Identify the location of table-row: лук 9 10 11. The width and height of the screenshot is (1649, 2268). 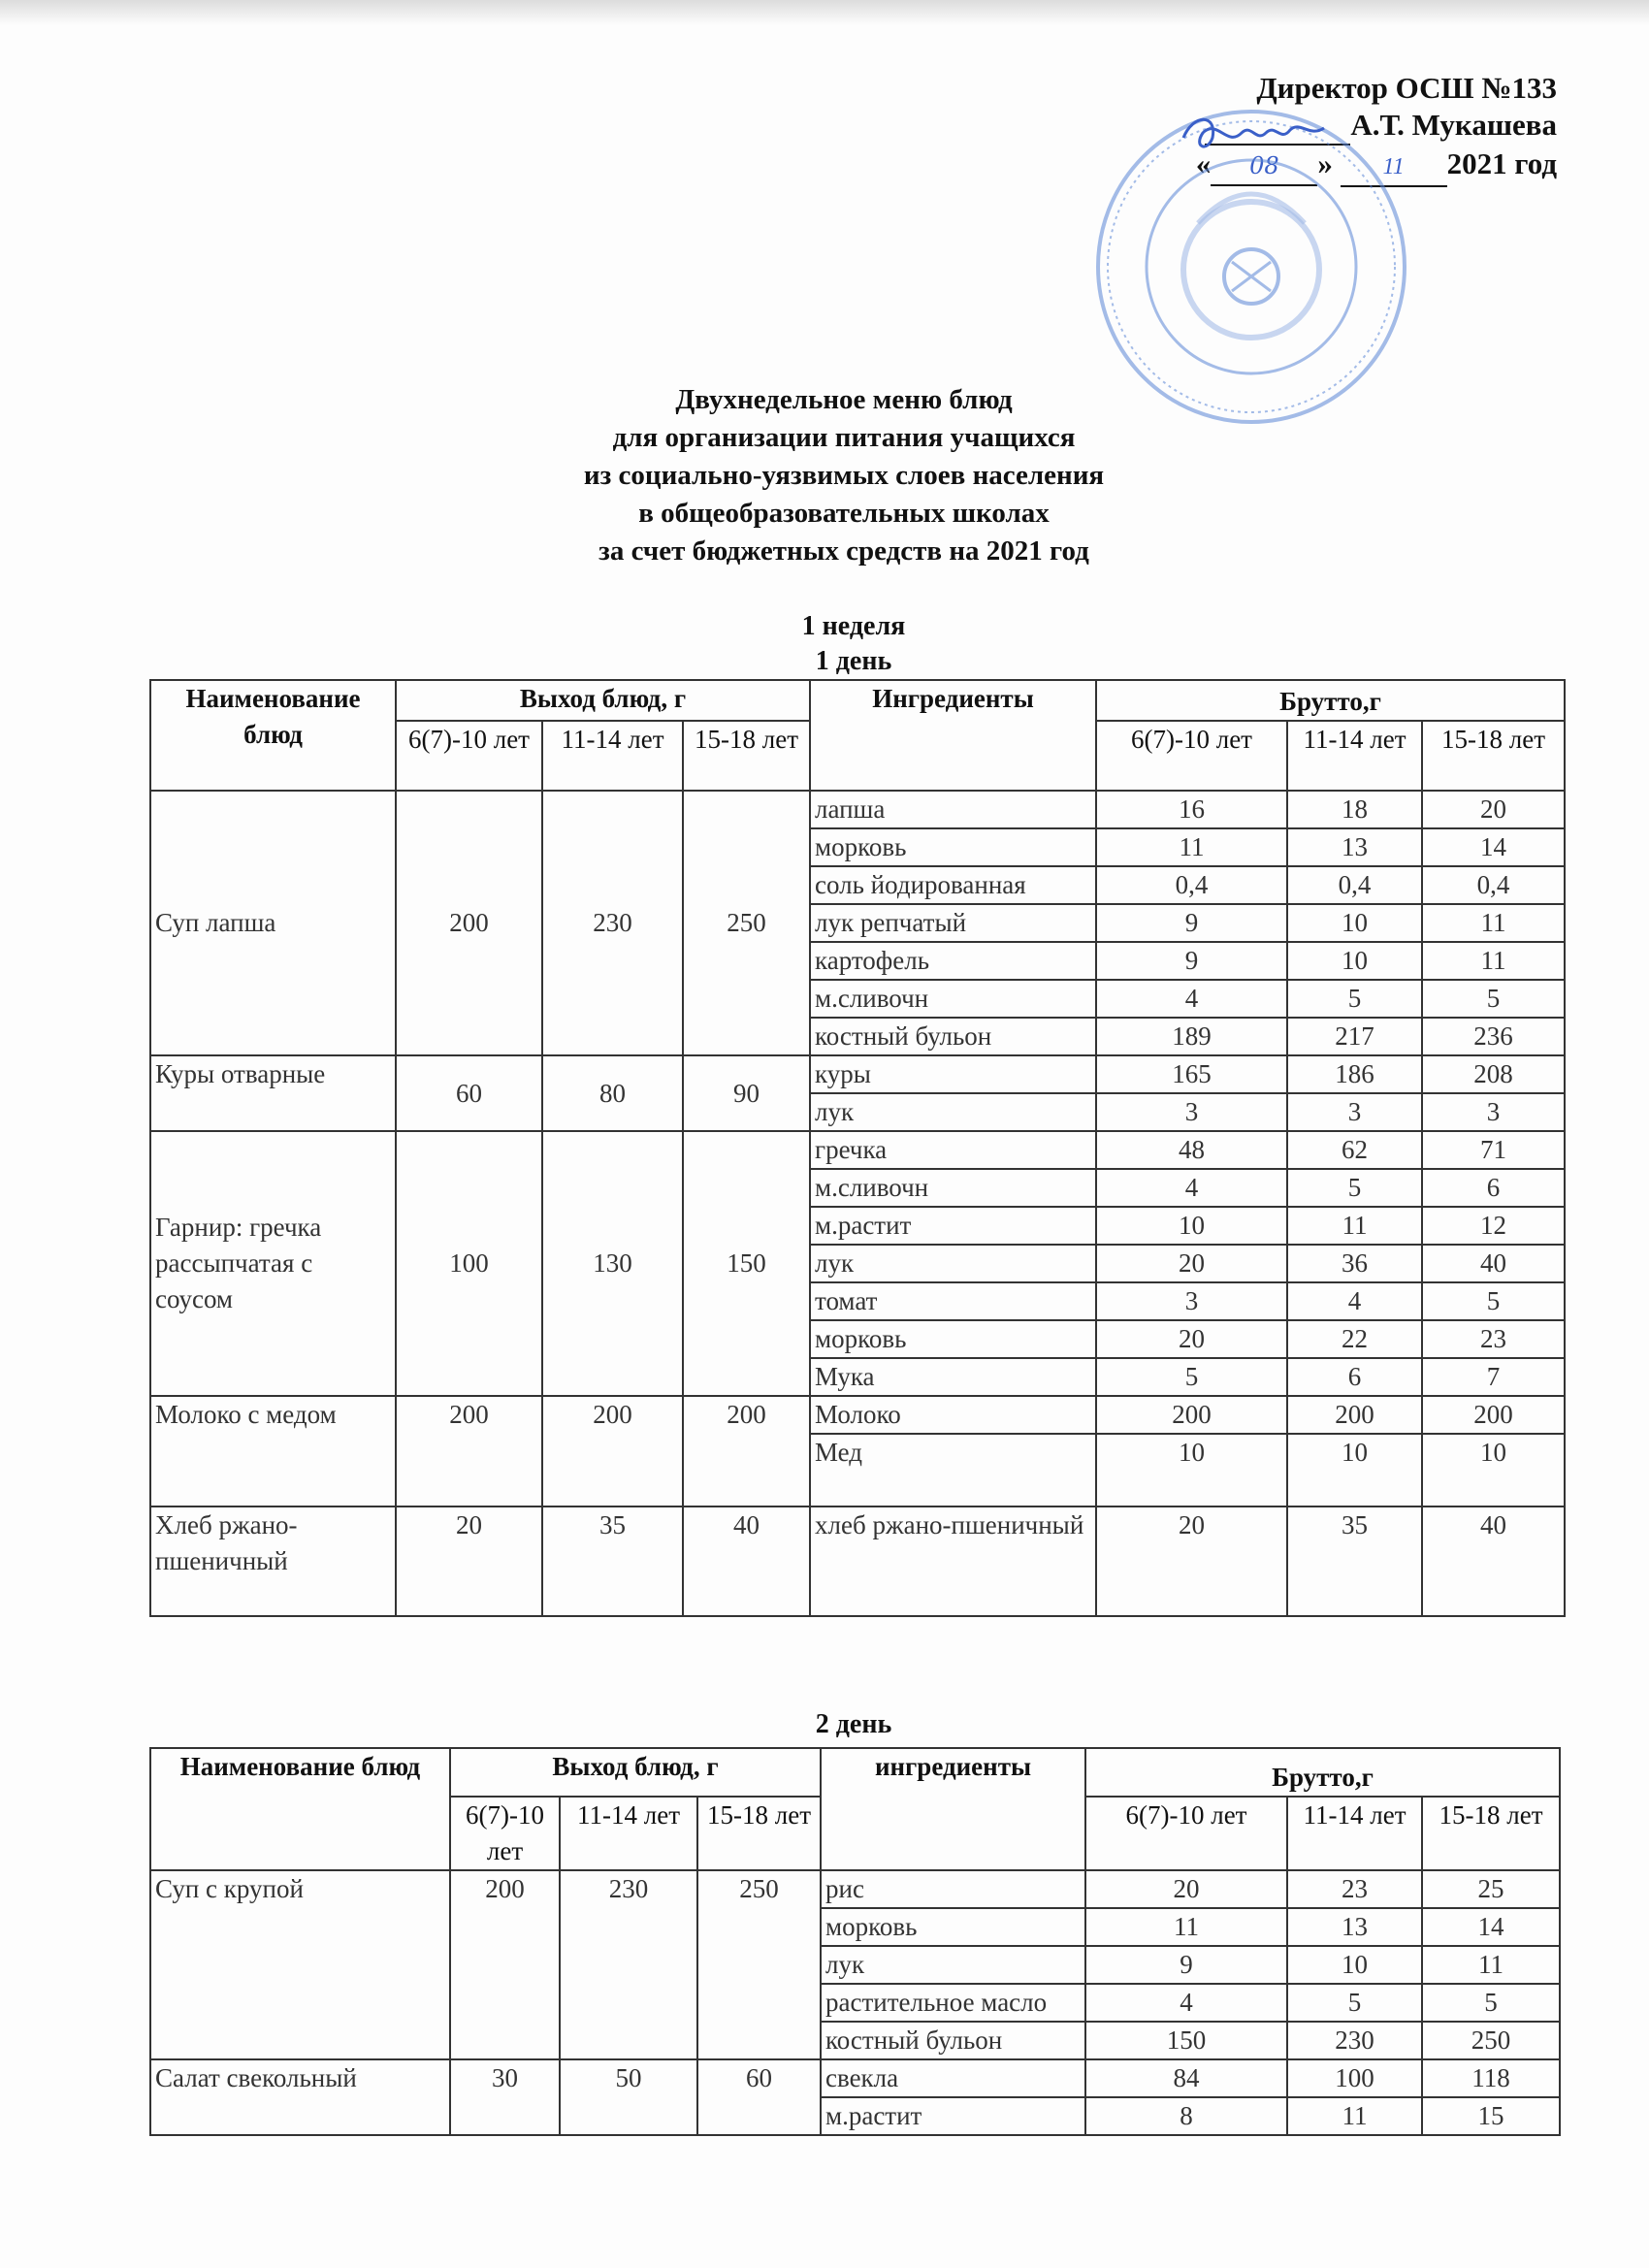
(855, 1965).